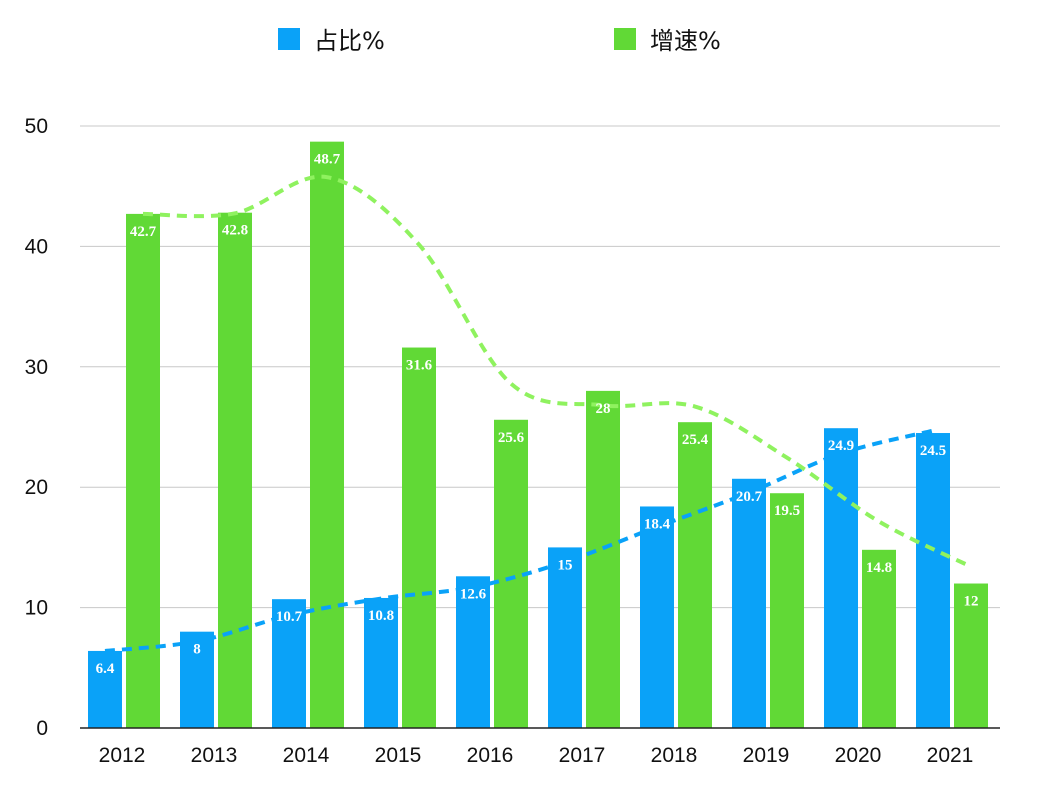  What do you see at coordinates (879, 568) in the screenshot?
I see `data-label-growth: 14.8` at bounding box center [879, 568].